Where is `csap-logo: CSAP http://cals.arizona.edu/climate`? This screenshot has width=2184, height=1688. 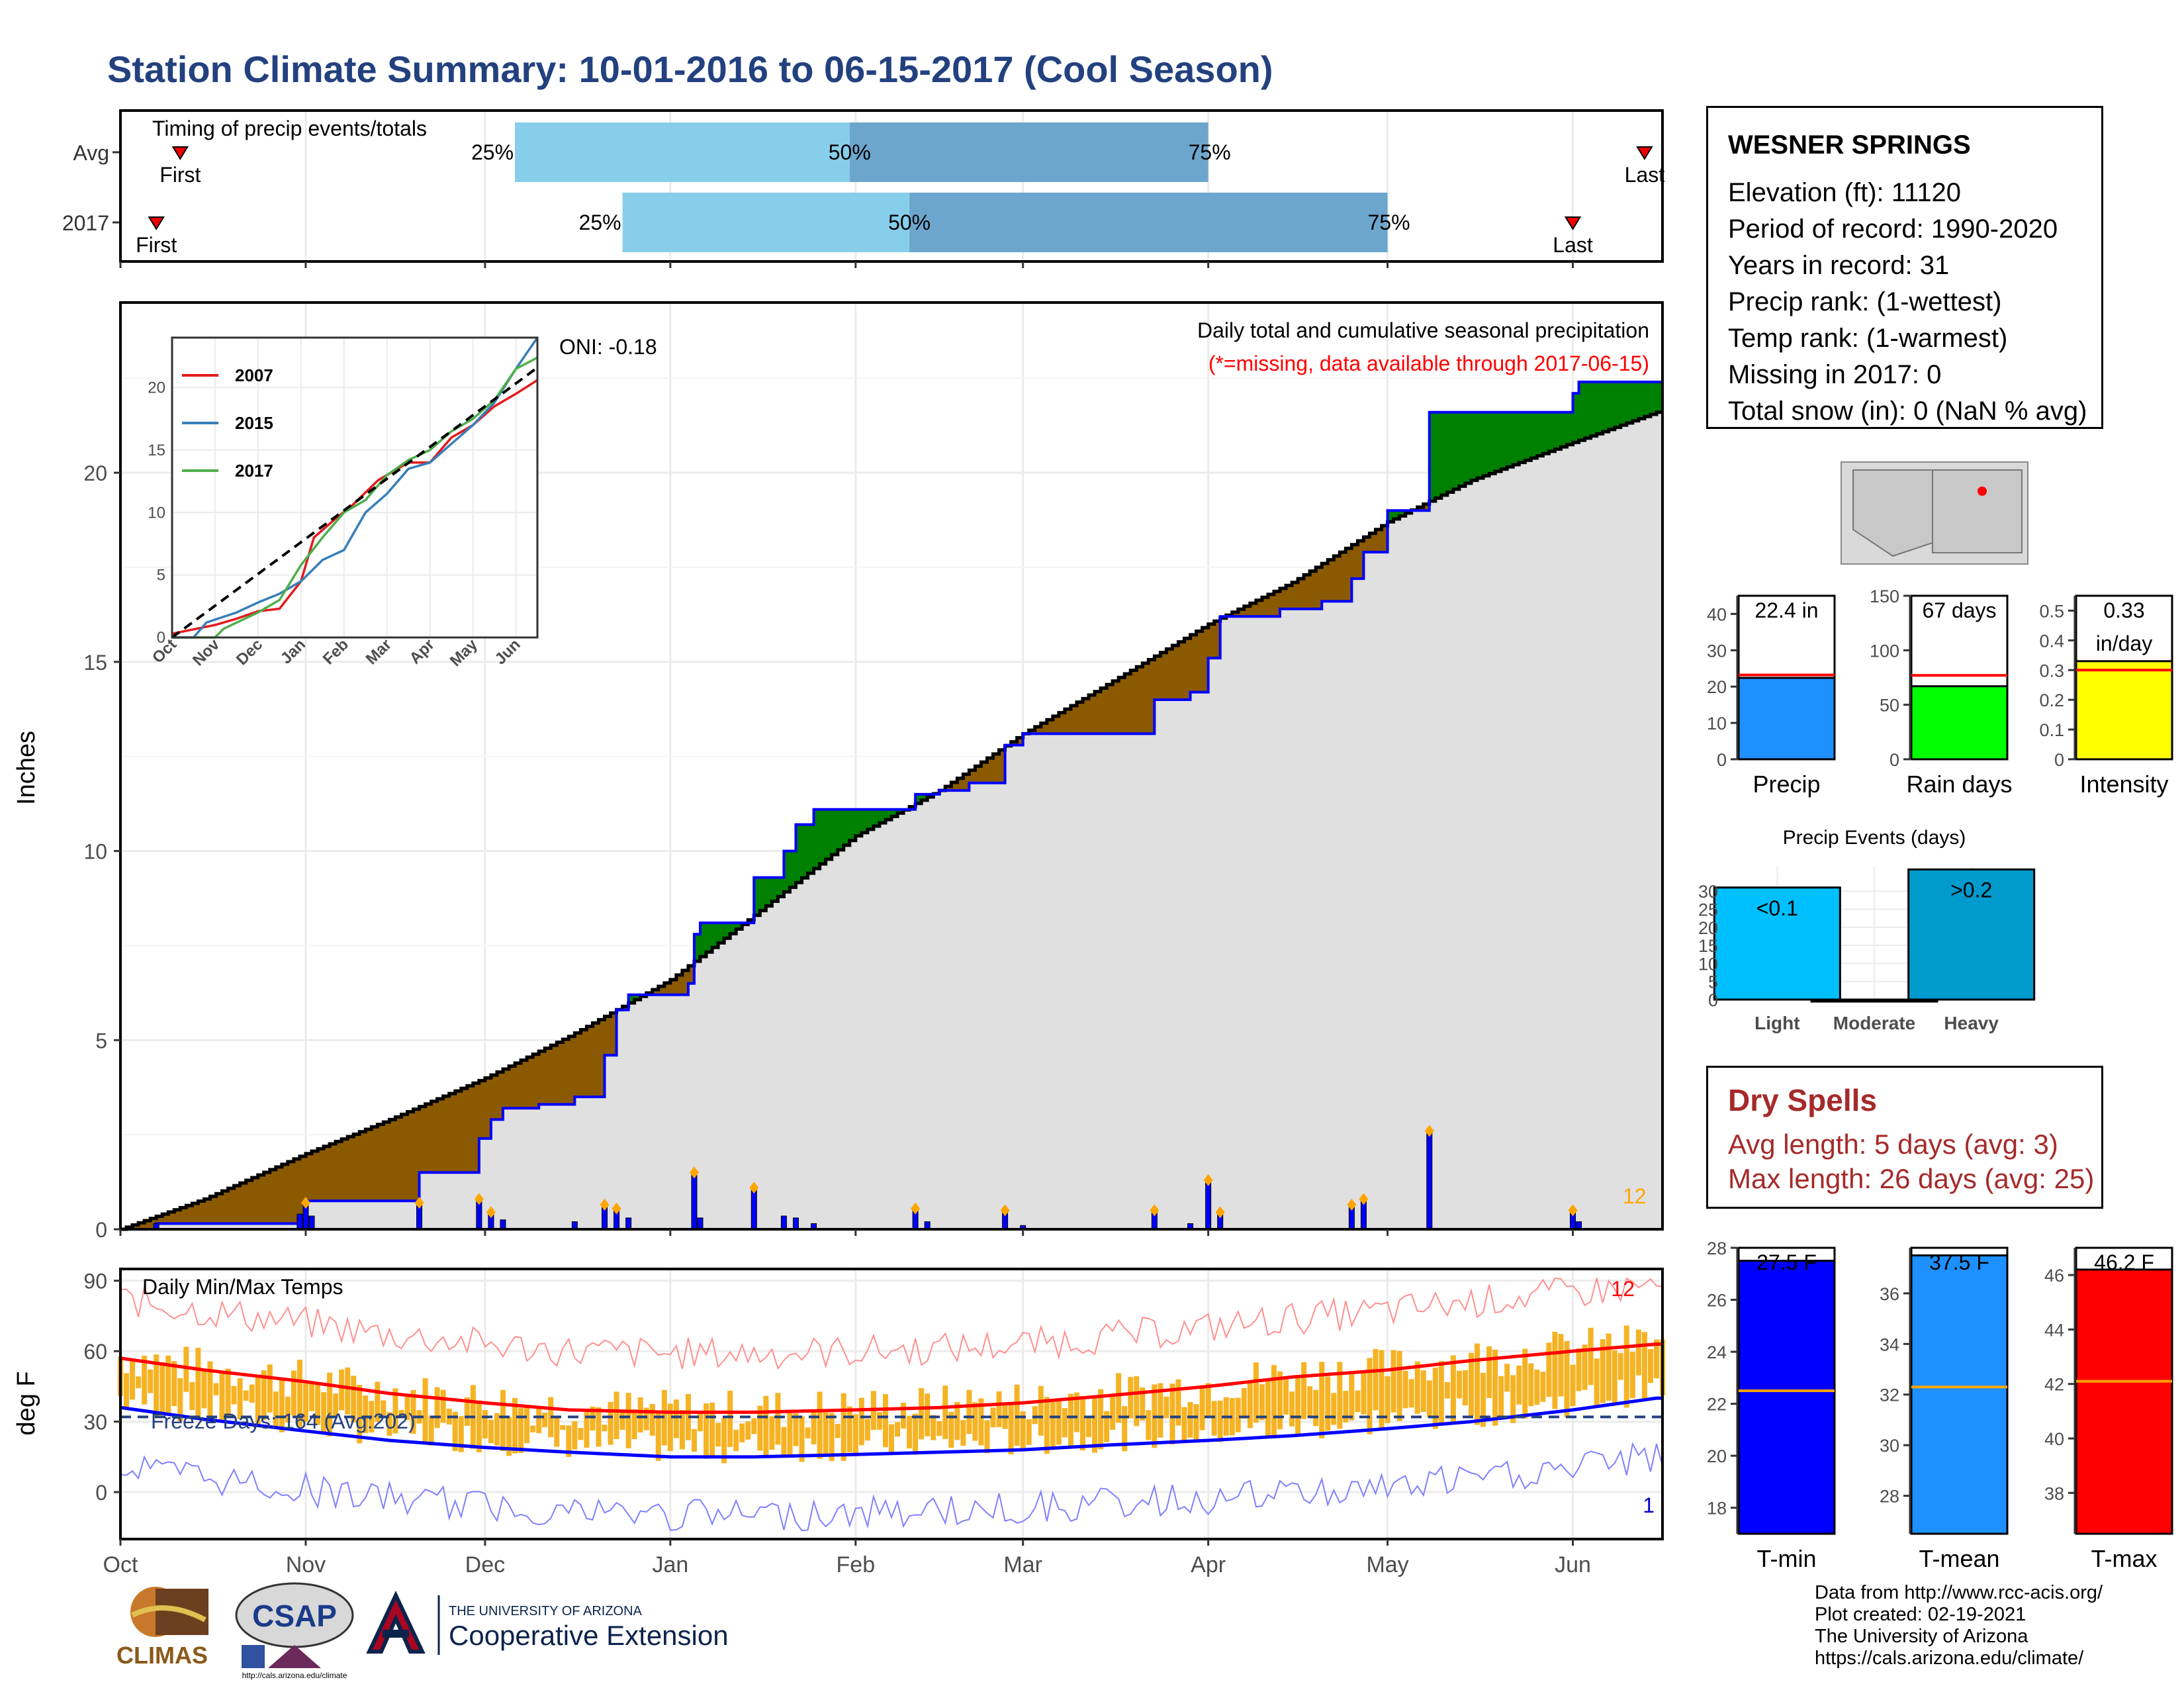
csap-logo: CSAP http://cals.arizona.edu/climate is located at coordinates (294, 1630).